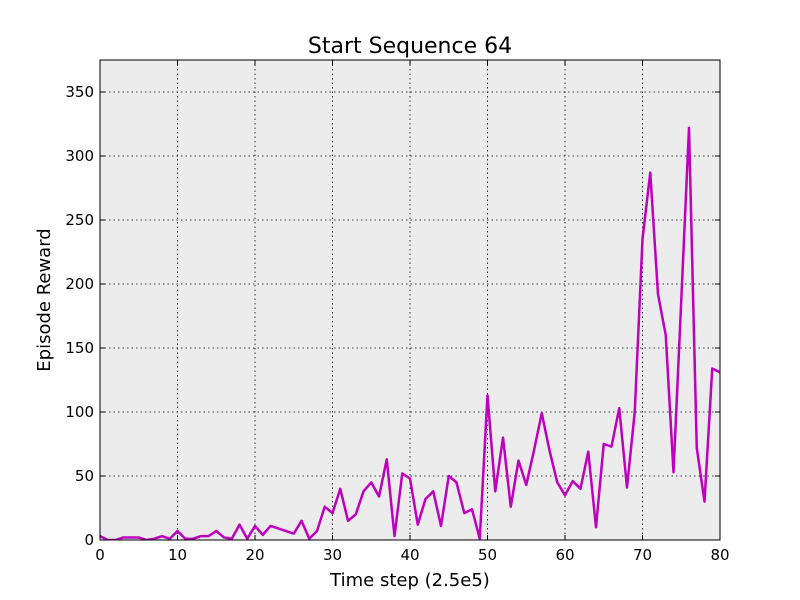 This screenshot has height=600, width=800. What do you see at coordinates (642, 555) in the screenshot?
I see `x-tick-label: 70` at bounding box center [642, 555].